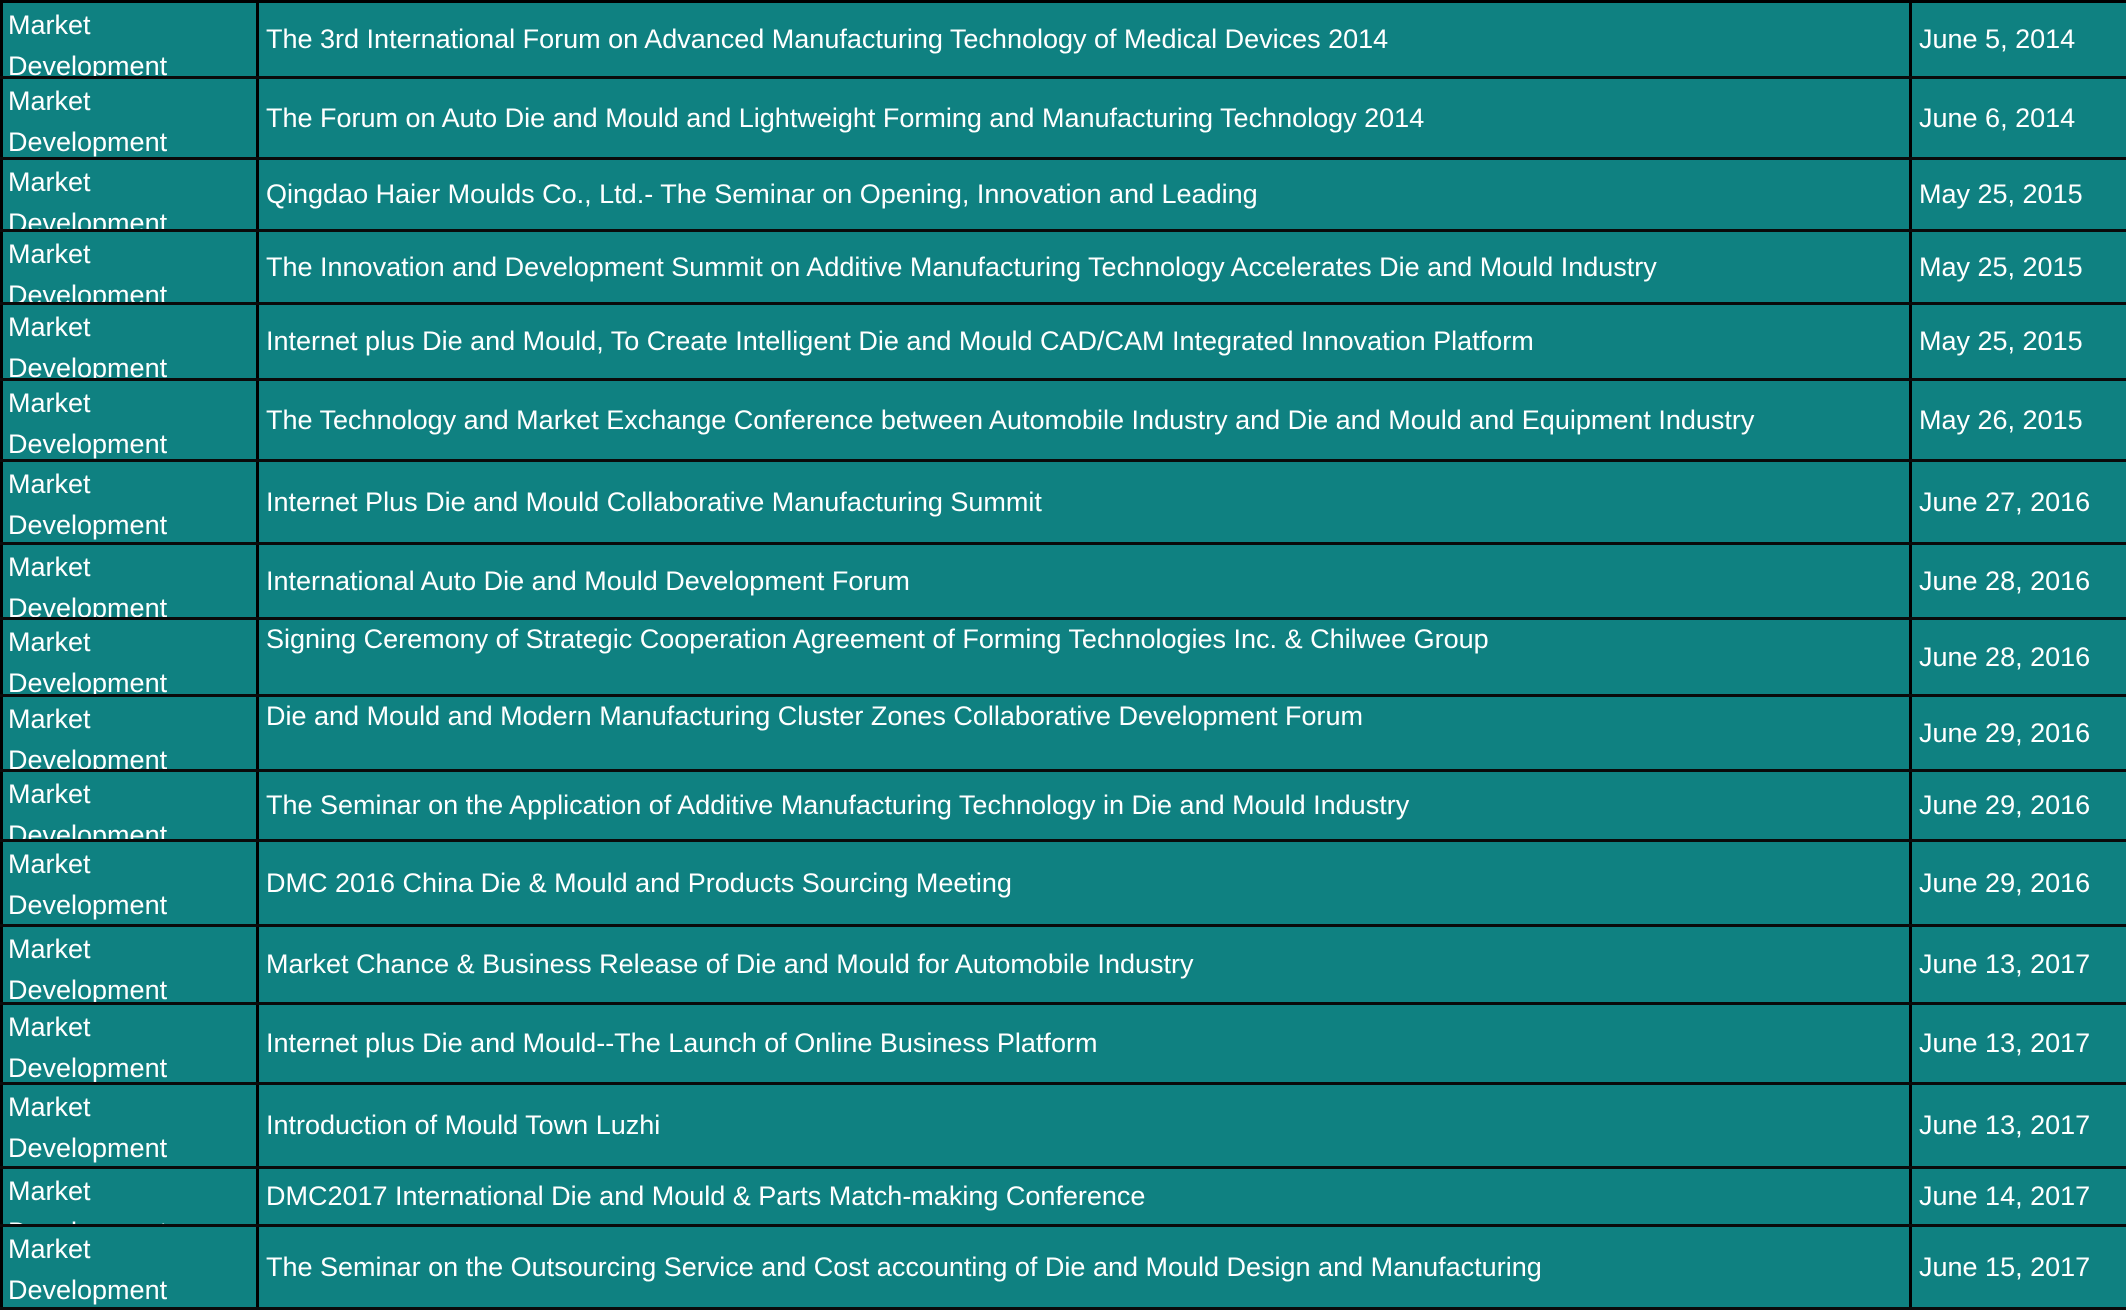 This screenshot has height=1310, width=2126. Describe the element at coordinates (2005, 1196) in the screenshot. I see `event-date: June 14, 2017` at that location.